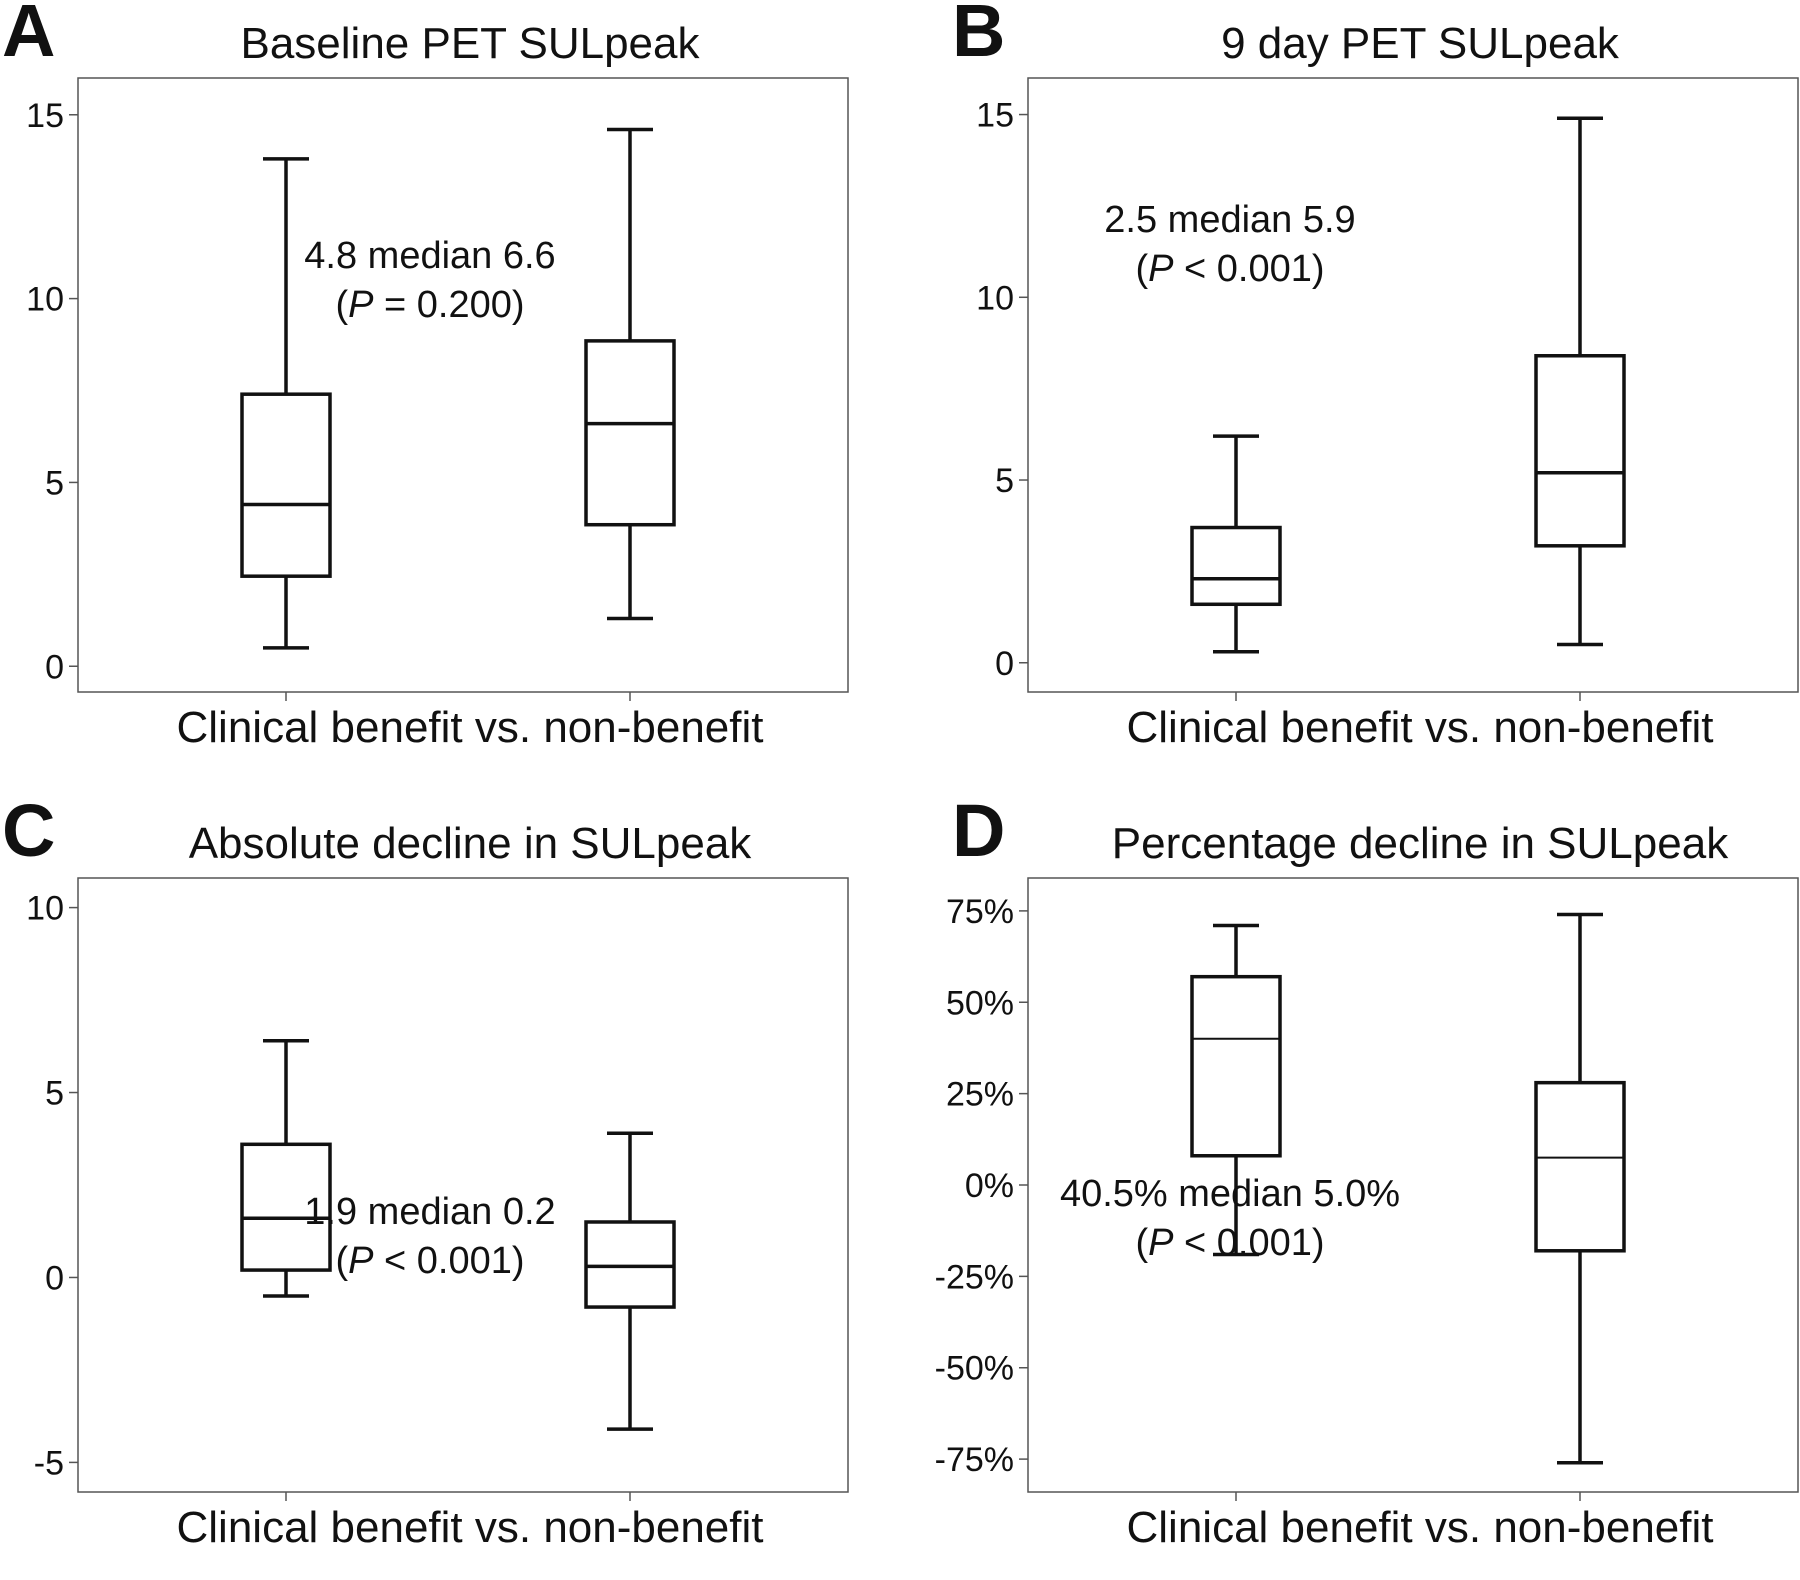  I want to click on median-annotation: 1.9 median 0.2 (P < 0.001), so click(430, 1237).